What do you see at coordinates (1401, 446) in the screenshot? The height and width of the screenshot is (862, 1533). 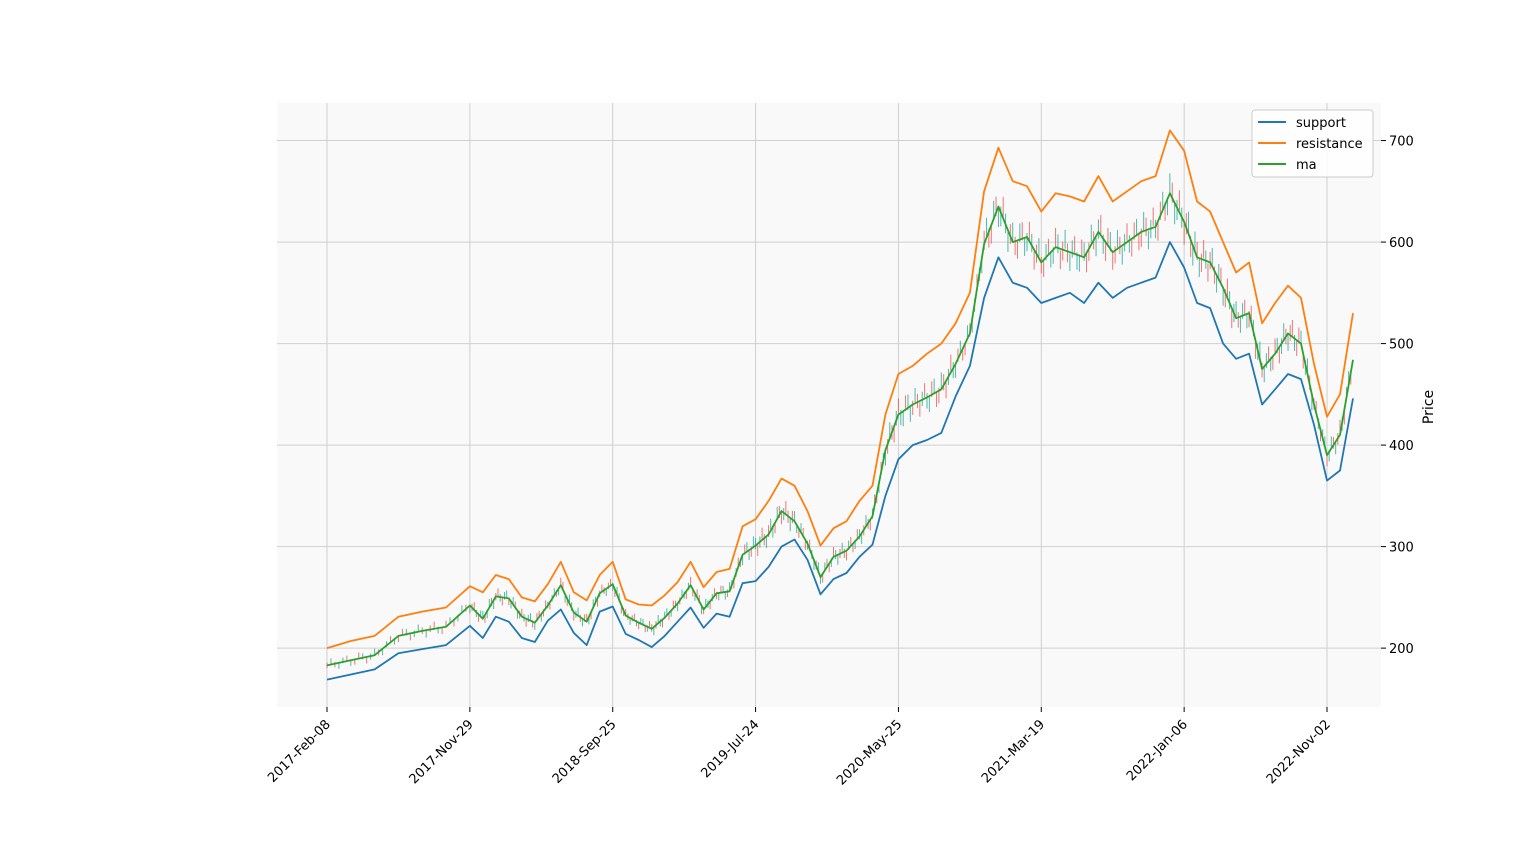 I see `y-tick-label: 400` at bounding box center [1401, 446].